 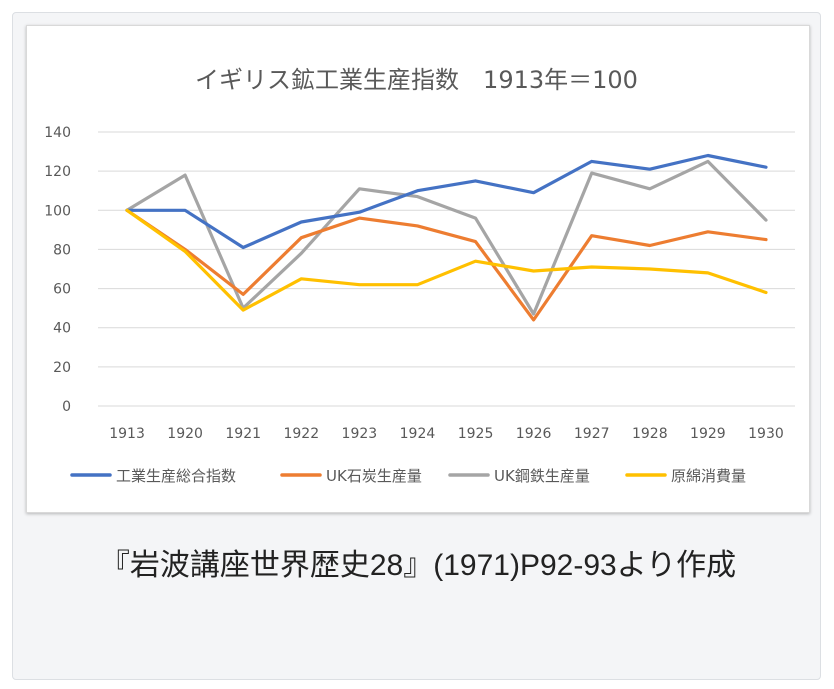 I want to click on y-tick-label: 120, so click(x=57, y=172).